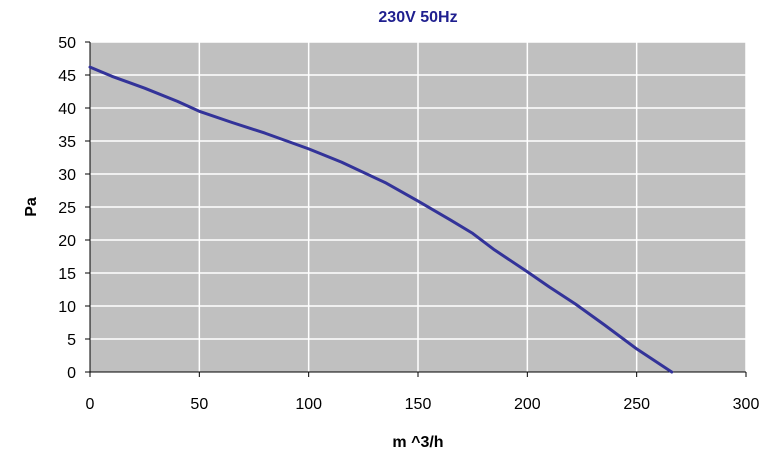  Describe the element at coordinates (308, 404) in the screenshot. I see `x-tick-label: 100` at that location.